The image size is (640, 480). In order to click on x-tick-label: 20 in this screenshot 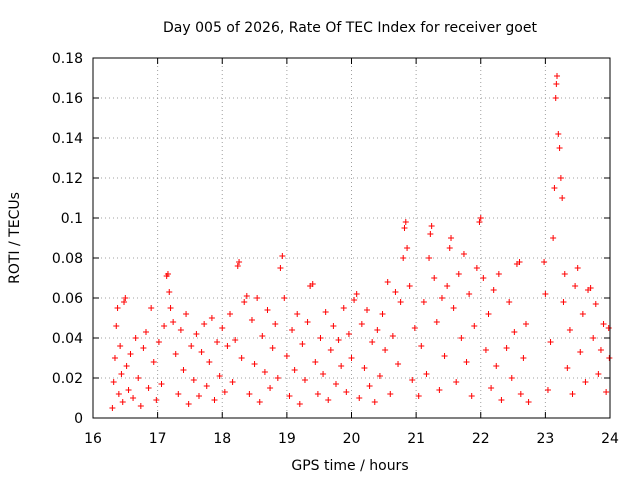, I will do `click(352, 439)`.